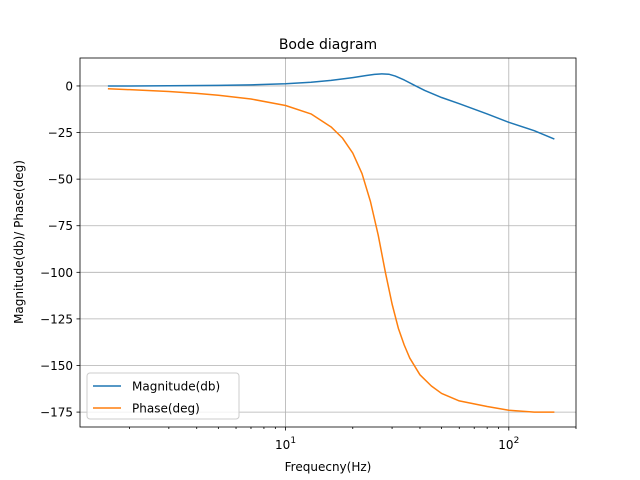  I want to click on series-line-magnitude-db, so click(331, 106).